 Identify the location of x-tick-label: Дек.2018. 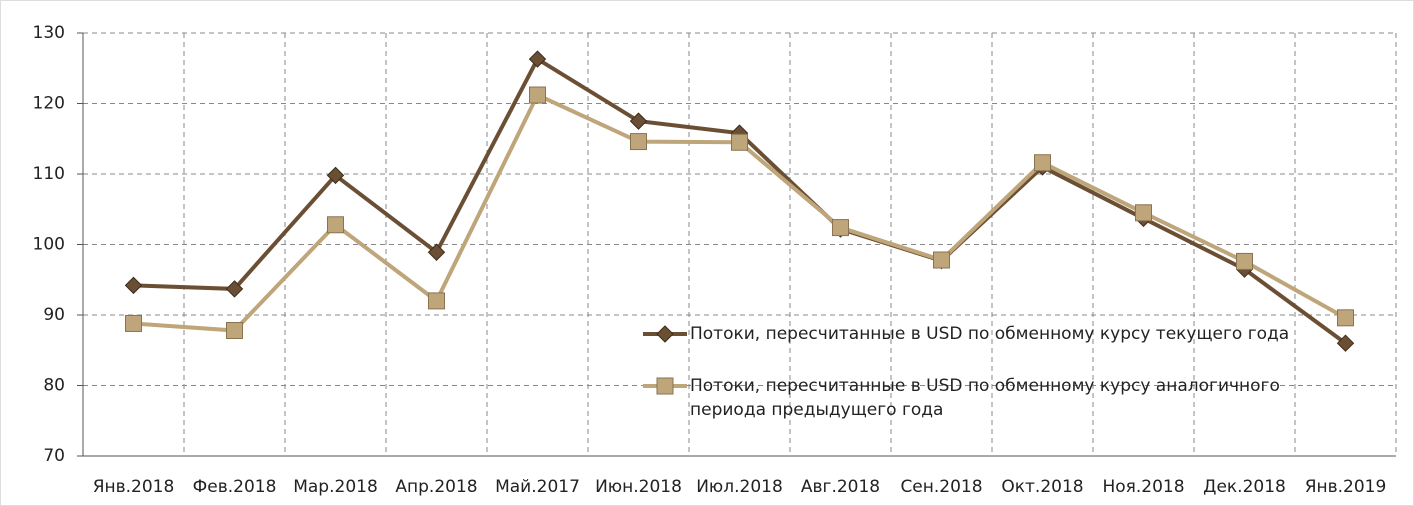
(1244, 487).